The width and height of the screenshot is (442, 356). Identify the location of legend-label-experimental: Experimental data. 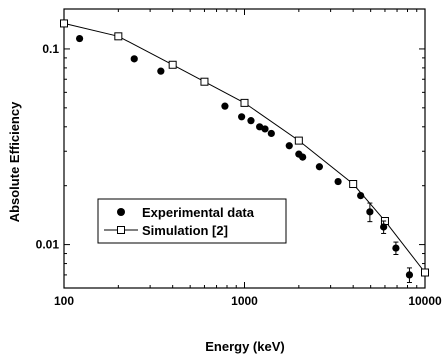
(198, 212).